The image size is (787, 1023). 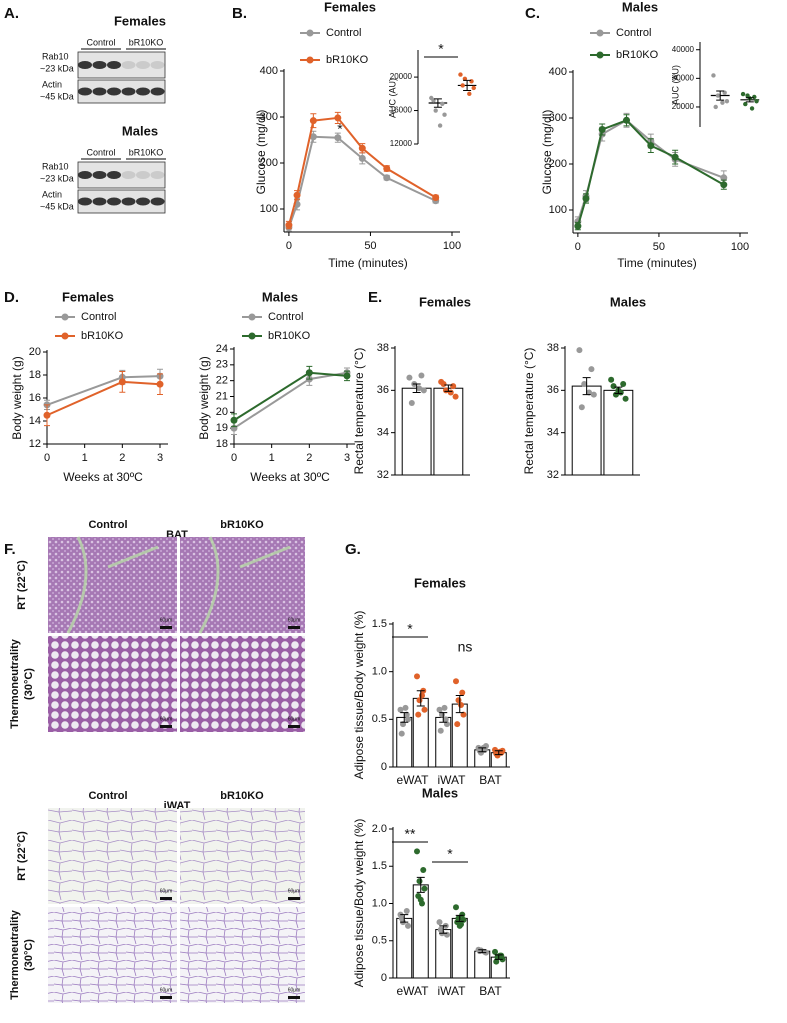 What do you see at coordinates (675, 85) in the screenshot?
I see `y-axis-label: AUC (AU)` at bounding box center [675, 85].